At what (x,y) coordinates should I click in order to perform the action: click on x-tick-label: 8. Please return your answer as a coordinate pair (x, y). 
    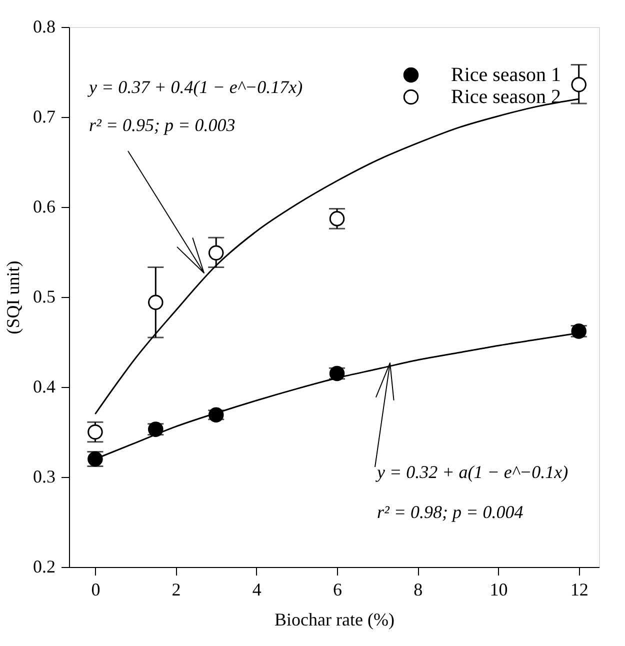
    Looking at the image, I should click on (418, 590).